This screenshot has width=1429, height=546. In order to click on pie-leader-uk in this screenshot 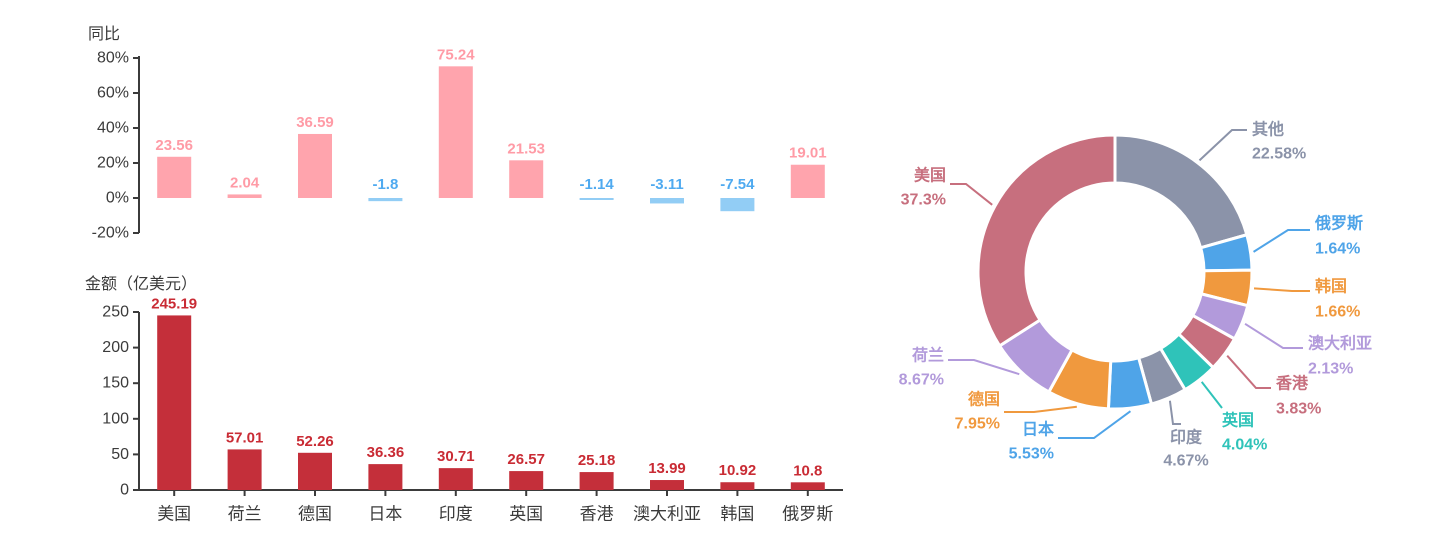, I will do `click(1211, 395)`.